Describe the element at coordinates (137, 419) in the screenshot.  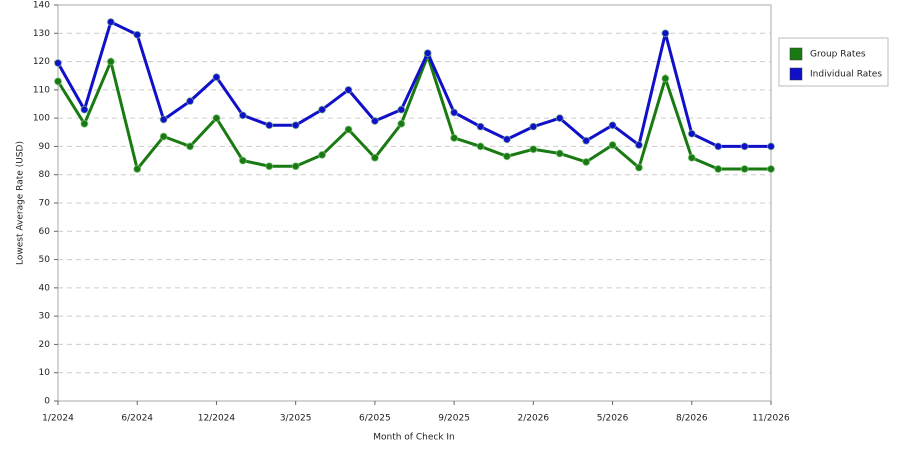
I see `x-tick-label: 6/2024` at that location.